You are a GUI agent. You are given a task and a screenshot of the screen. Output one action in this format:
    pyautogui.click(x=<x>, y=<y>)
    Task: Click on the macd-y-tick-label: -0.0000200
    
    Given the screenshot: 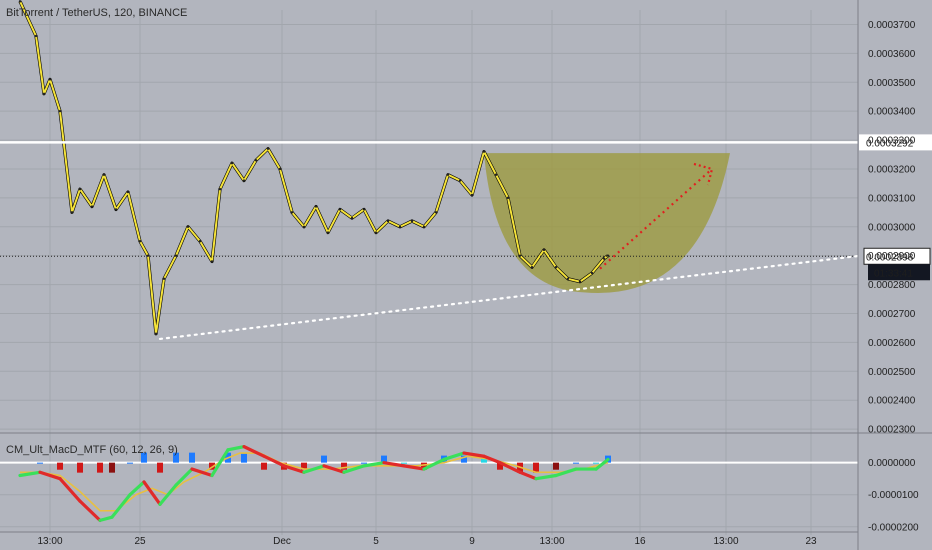 What is the action you would take?
    pyautogui.click(x=893, y=527)
    